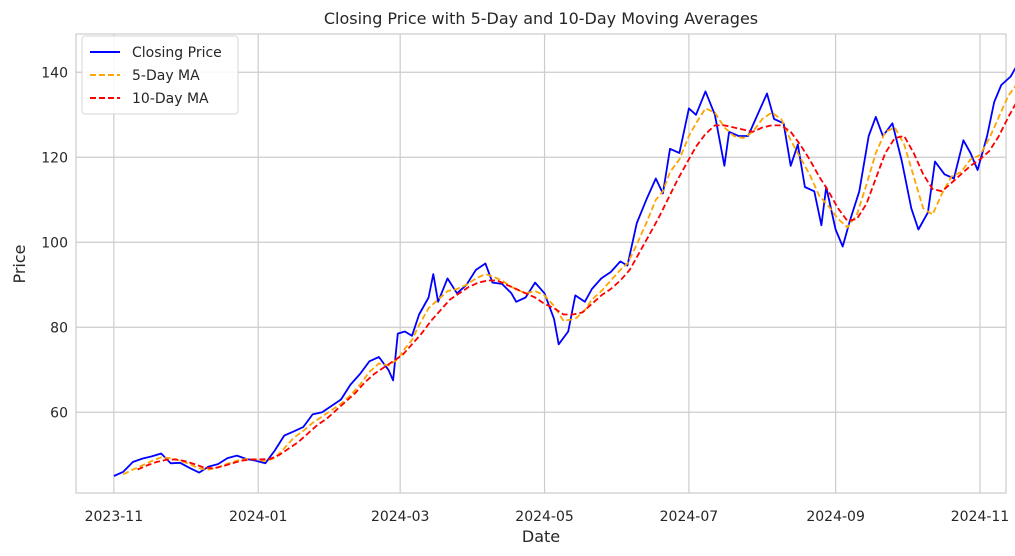  I want to click on y-tick-label: 120, so click(54, 158).